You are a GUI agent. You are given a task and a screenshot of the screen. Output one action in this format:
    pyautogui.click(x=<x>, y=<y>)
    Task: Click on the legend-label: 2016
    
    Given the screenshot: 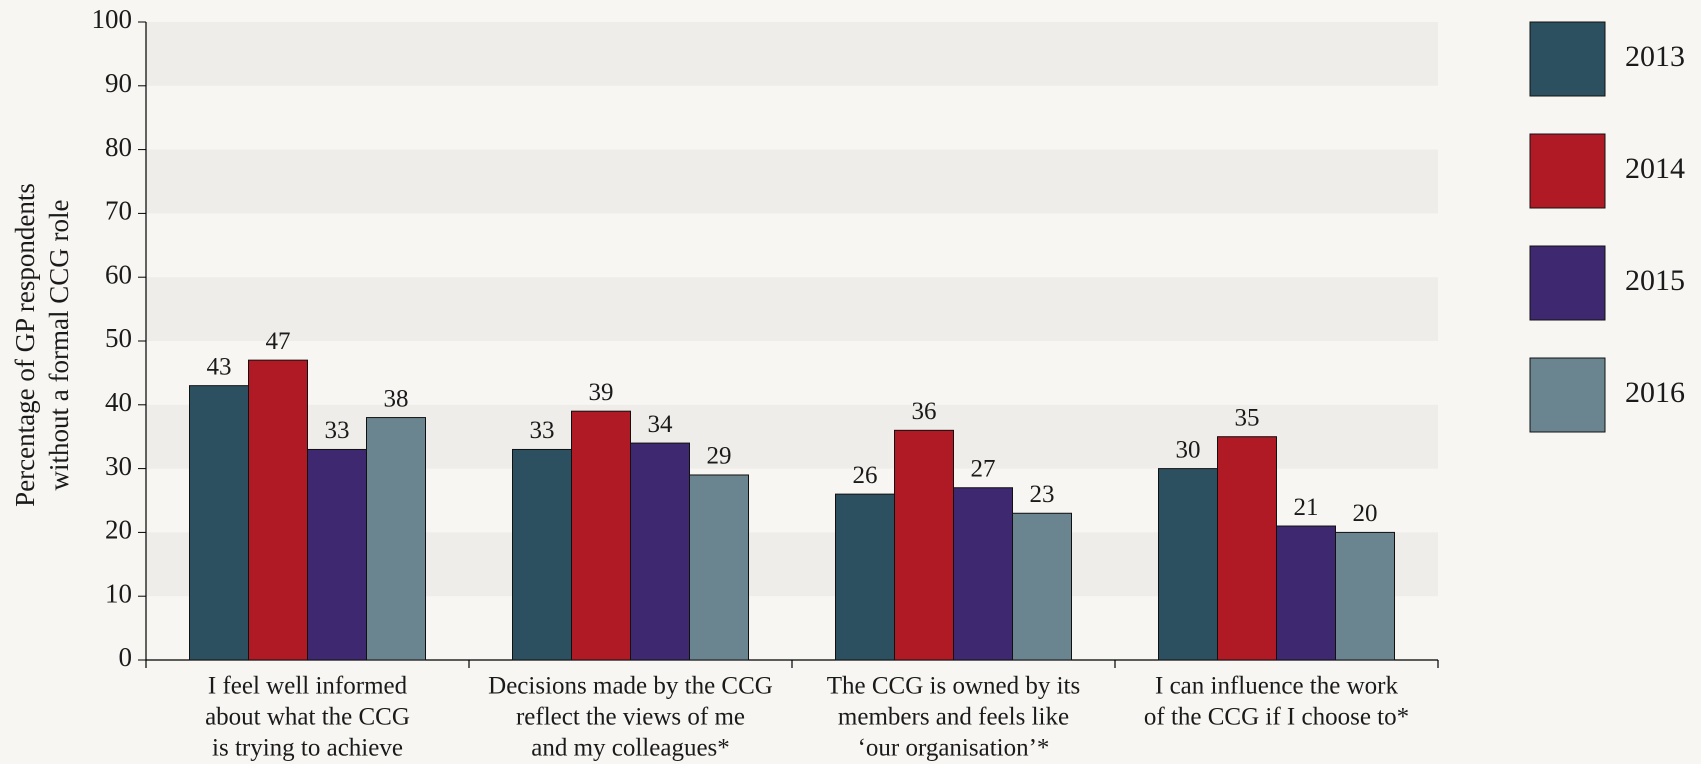 What is the action you would take?
    pyautogui.click(x=1655, y=392)
    